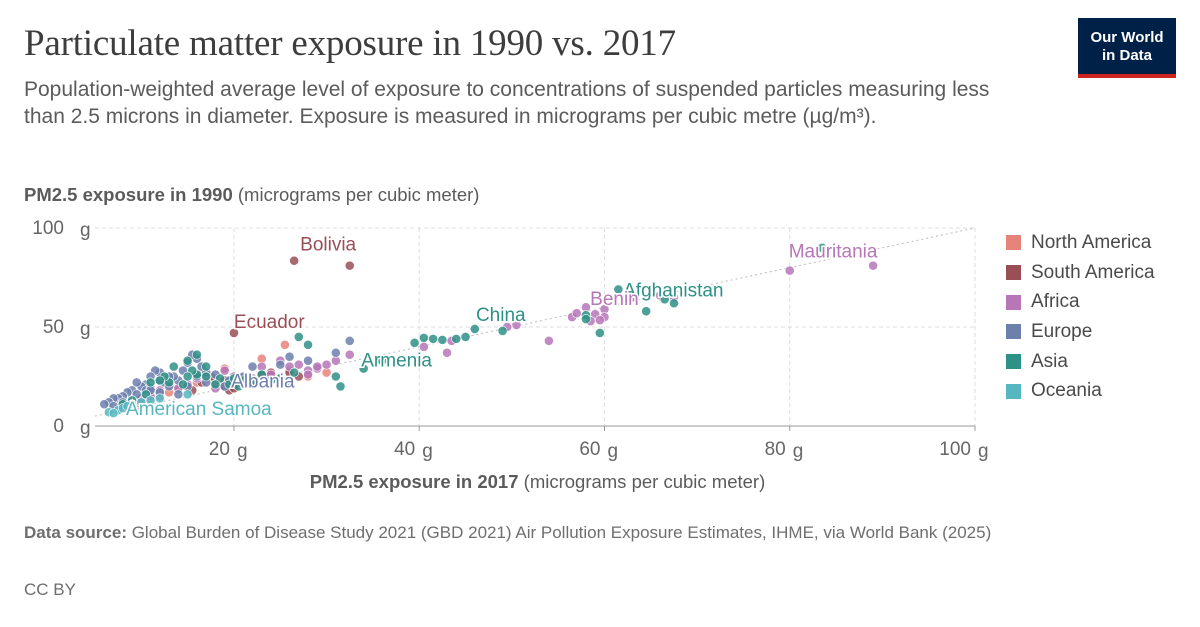 The image size is (1200, 627). What do you see at coordinates (642, 481) in the screenshot?
I see `x-axis-label-unit: (micrograms per cubic meter)` at bounding box center [642, 481].